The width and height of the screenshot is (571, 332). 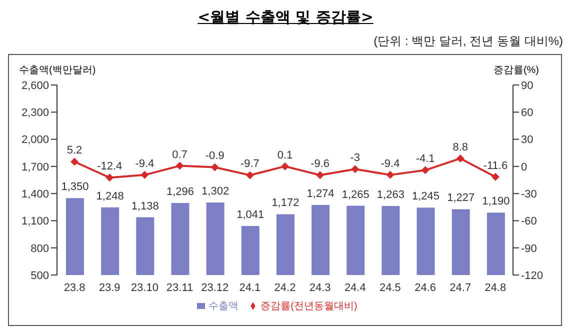 I want to click on y-axis-title: 수출액(백만달러), so click(x=57, y=70).